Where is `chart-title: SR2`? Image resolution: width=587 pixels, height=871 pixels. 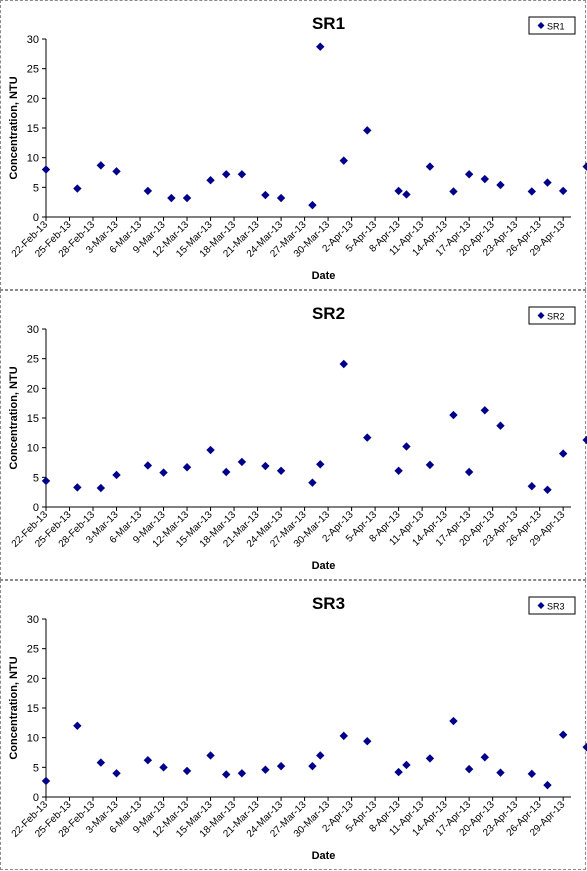
chart-title: SR2 is located at coordinates (328, 313).